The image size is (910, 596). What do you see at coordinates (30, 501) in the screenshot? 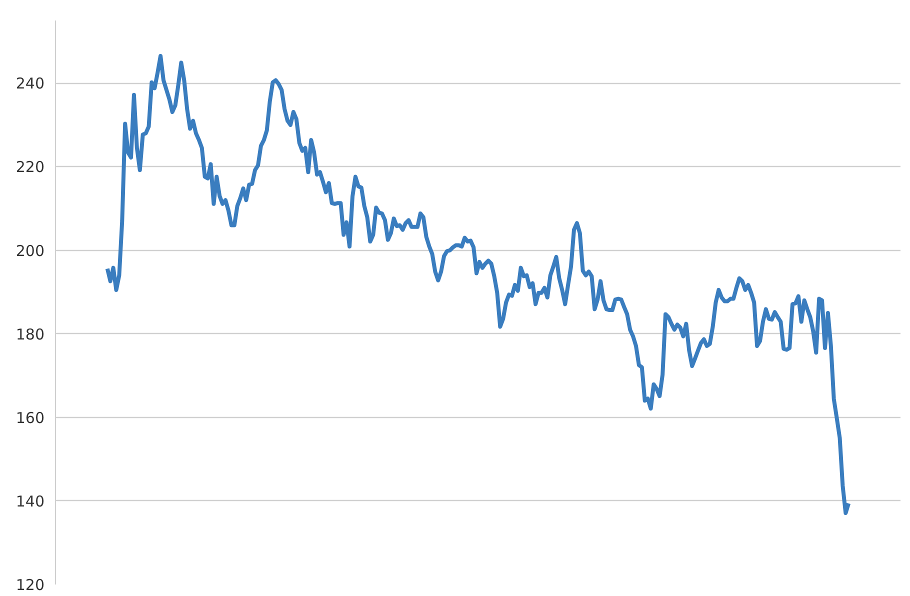
I see `y-tick-label: 140` at bounding box center [30, 501].